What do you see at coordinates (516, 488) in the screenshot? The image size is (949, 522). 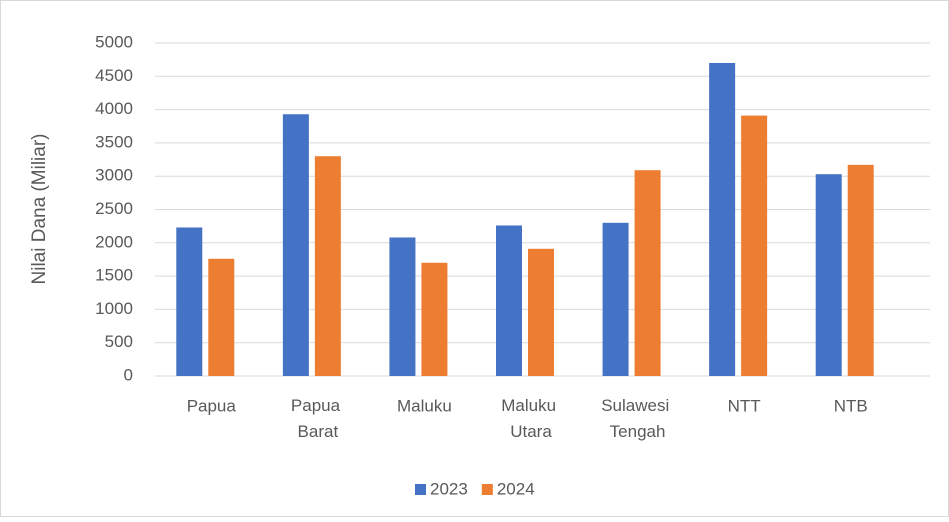 I see `legend-label: 2024` at bounding box center [516, 488].